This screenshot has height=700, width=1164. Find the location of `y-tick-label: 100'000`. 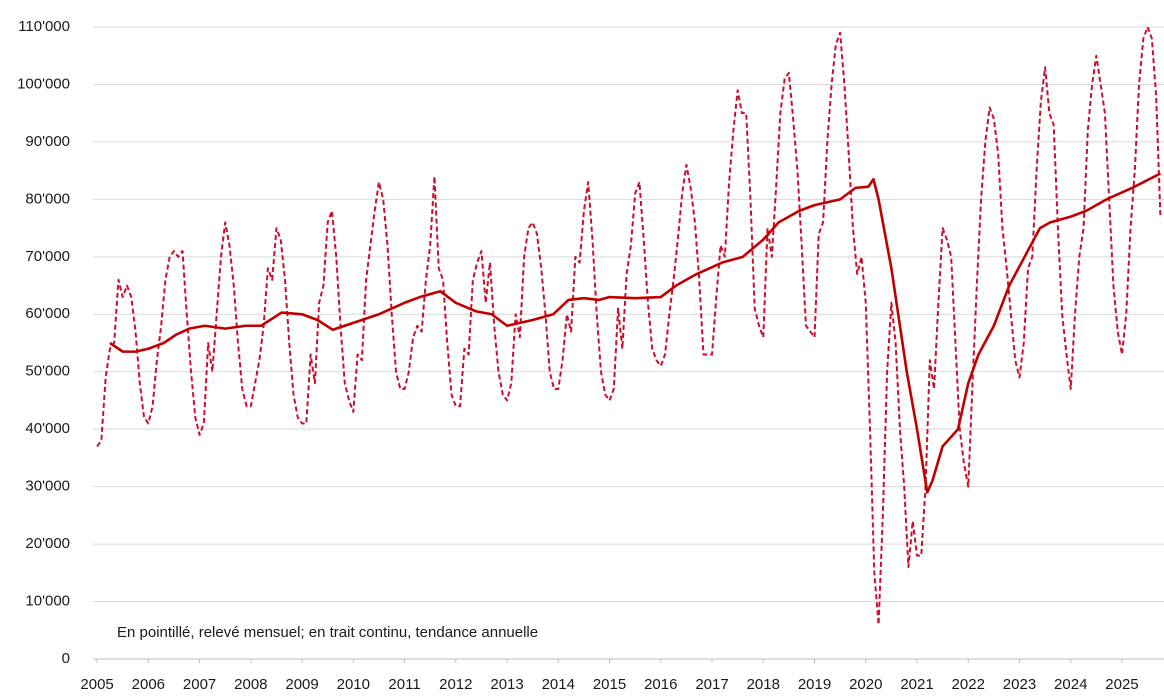

y-tick-label: 100'000 is located at coordinates (43, 83).